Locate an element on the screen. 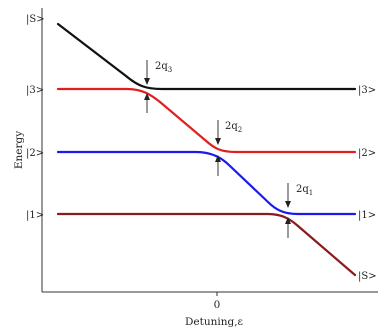 The width and height of the screenshot is (378, 328). label-left-3: |3> is located at coordinates (35, 90).